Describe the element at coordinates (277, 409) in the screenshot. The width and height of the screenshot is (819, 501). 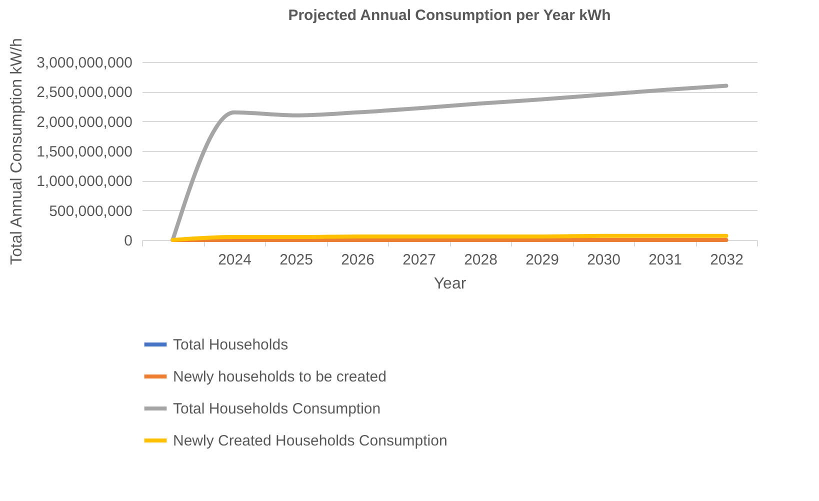
I see `legend-label: Total Households Consumption` at that location.